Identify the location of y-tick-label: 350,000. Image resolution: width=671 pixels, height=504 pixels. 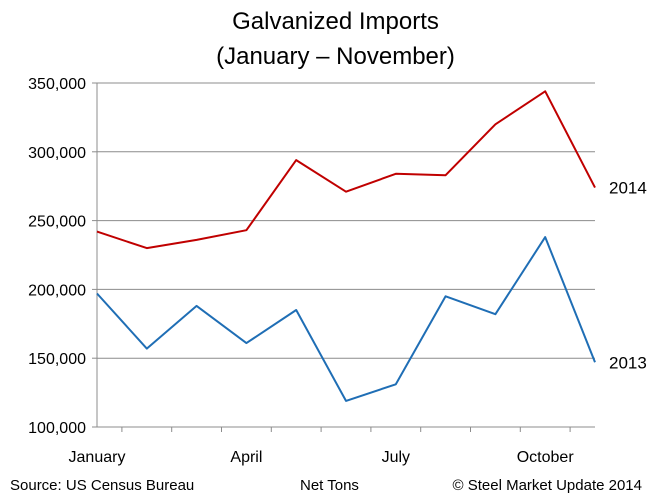
(57, 84).